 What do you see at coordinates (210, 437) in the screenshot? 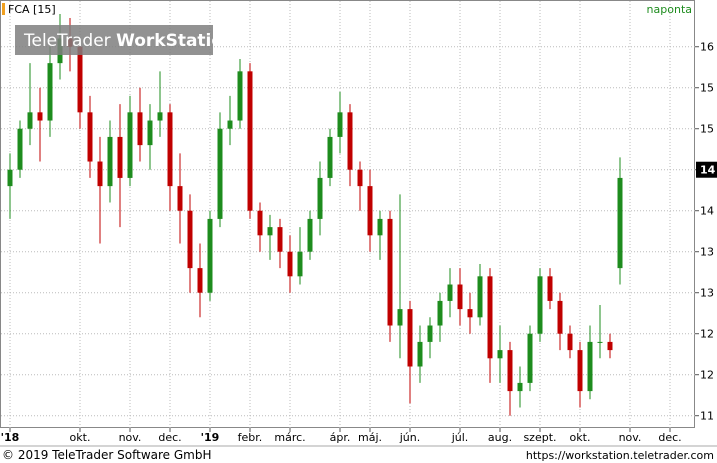
I see `x-tick-label: '19` at bounding box center [210, 437].